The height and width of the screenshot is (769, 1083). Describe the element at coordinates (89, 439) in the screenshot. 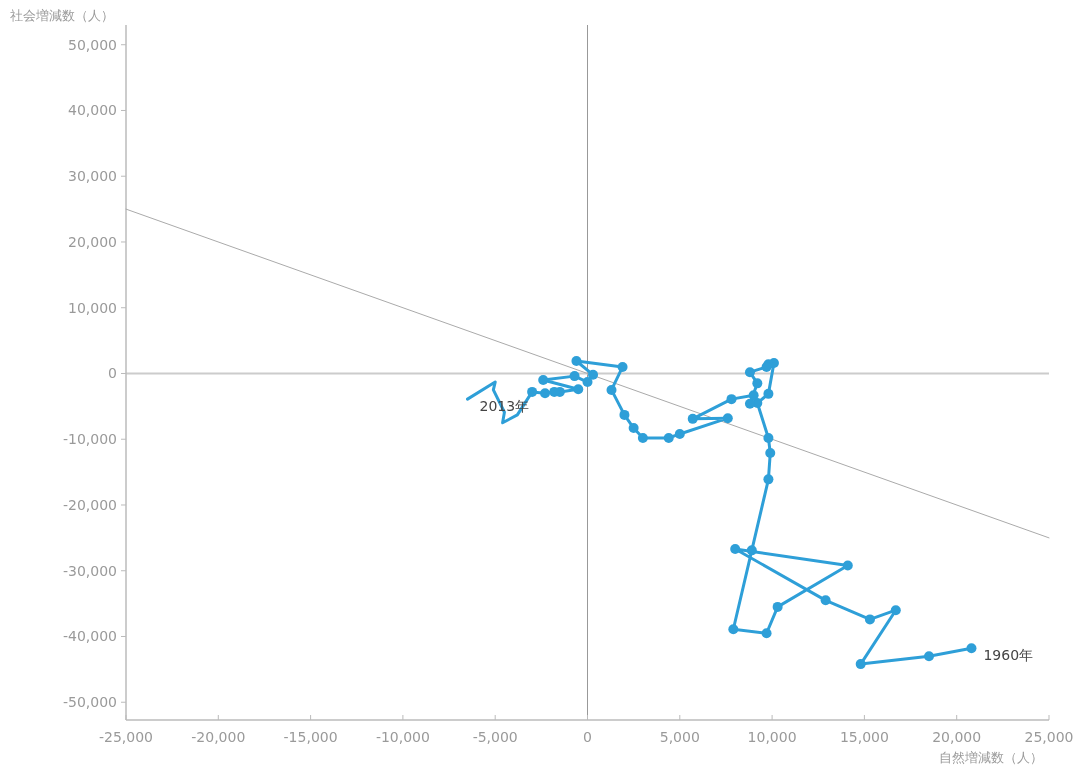

I see `y-tick-label: -10,000` at that location.